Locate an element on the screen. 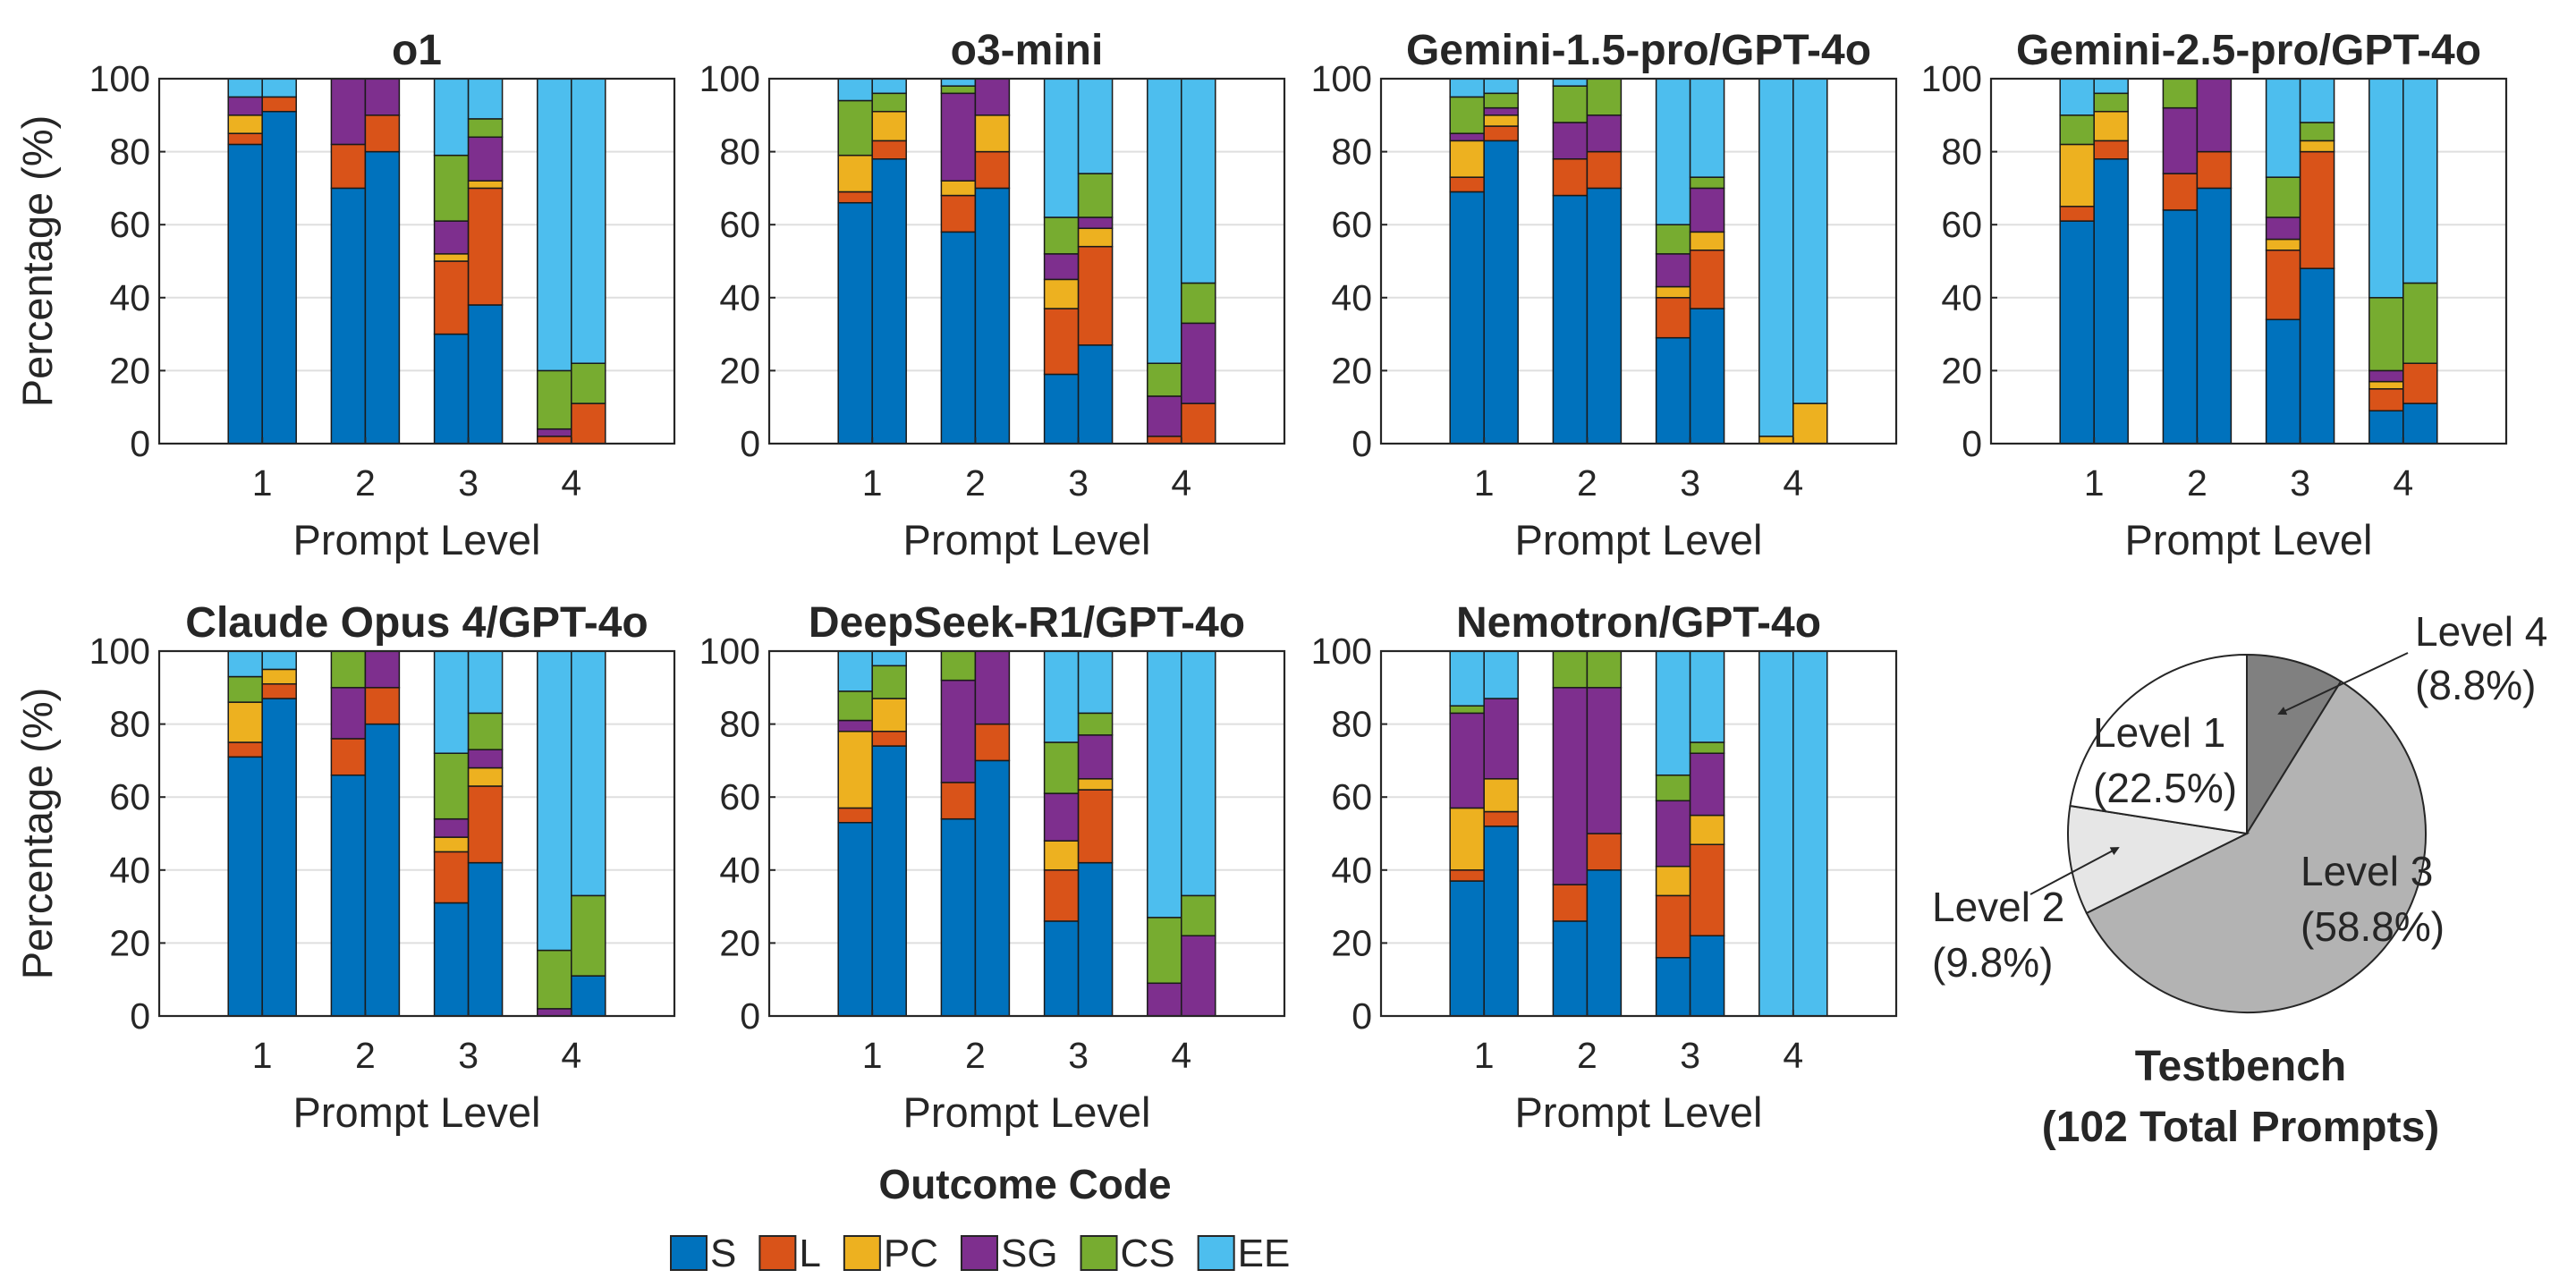 The height and width of the screenshot is (1287, 2576). y-tick-label: 60 is located at coordinates (739, 224).